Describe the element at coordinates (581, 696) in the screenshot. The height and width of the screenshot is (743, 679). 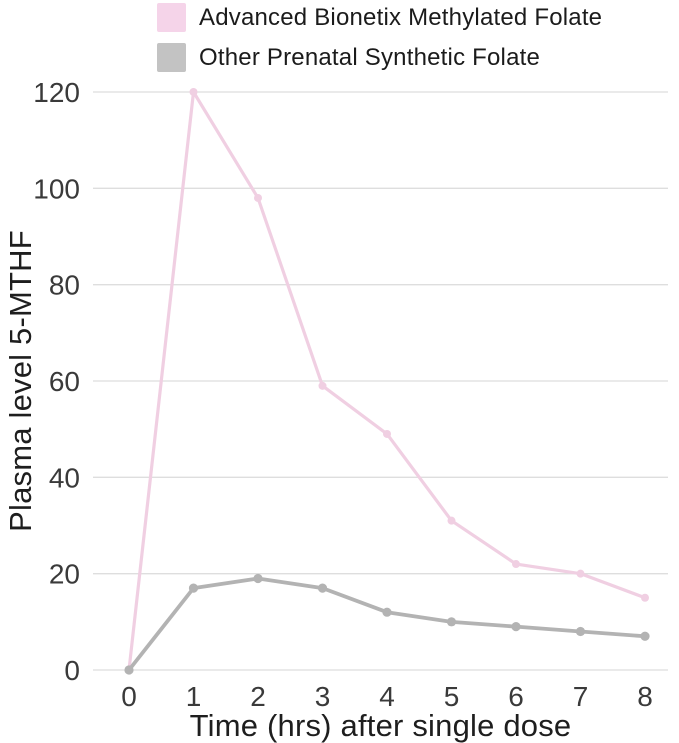
I see `x-tick-label-7: 7` at that location.